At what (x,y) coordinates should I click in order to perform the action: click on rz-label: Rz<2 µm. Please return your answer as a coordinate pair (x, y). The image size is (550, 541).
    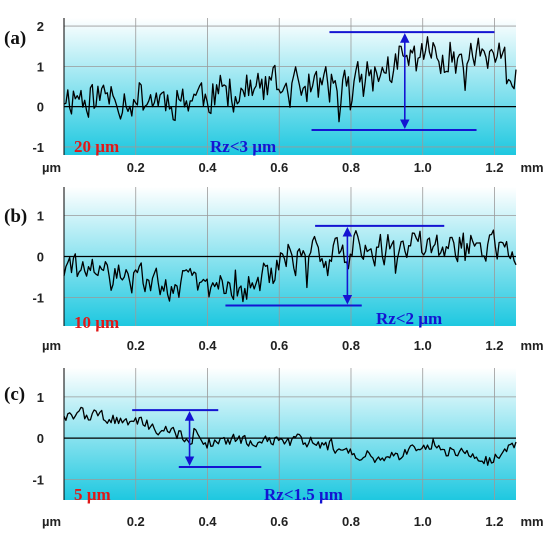
    Looking at the image, I should click on (409, 318).